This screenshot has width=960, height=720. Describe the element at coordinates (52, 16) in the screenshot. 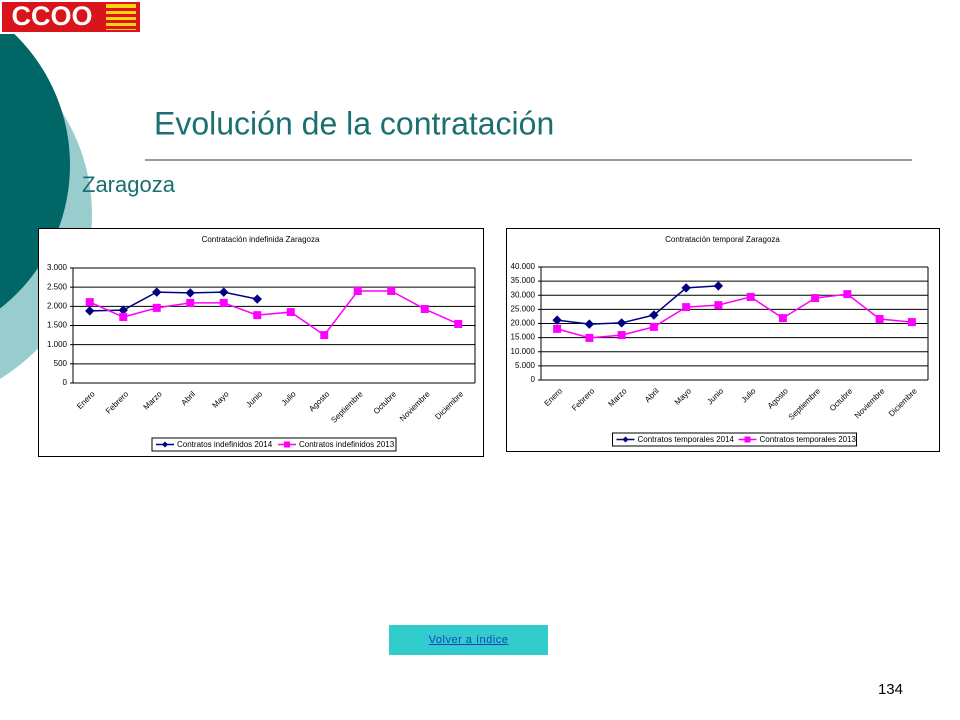

I see `logo-text: CCOO` at that location.